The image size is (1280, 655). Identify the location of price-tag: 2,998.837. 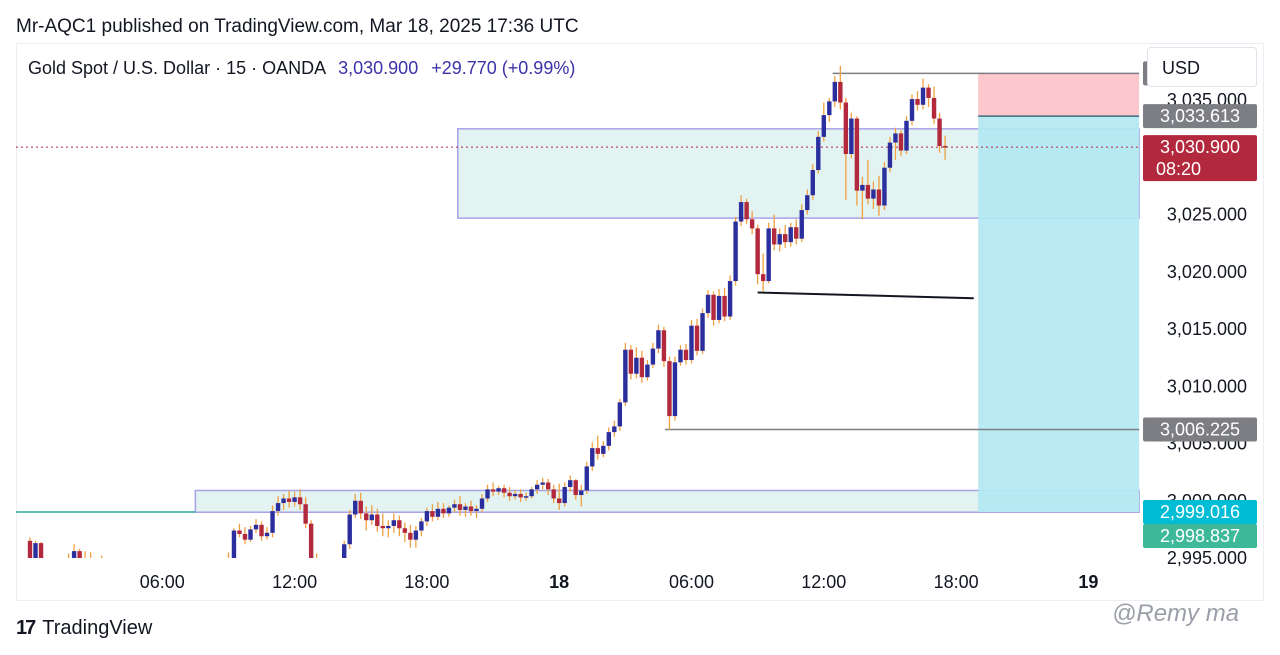
(1200, 536).